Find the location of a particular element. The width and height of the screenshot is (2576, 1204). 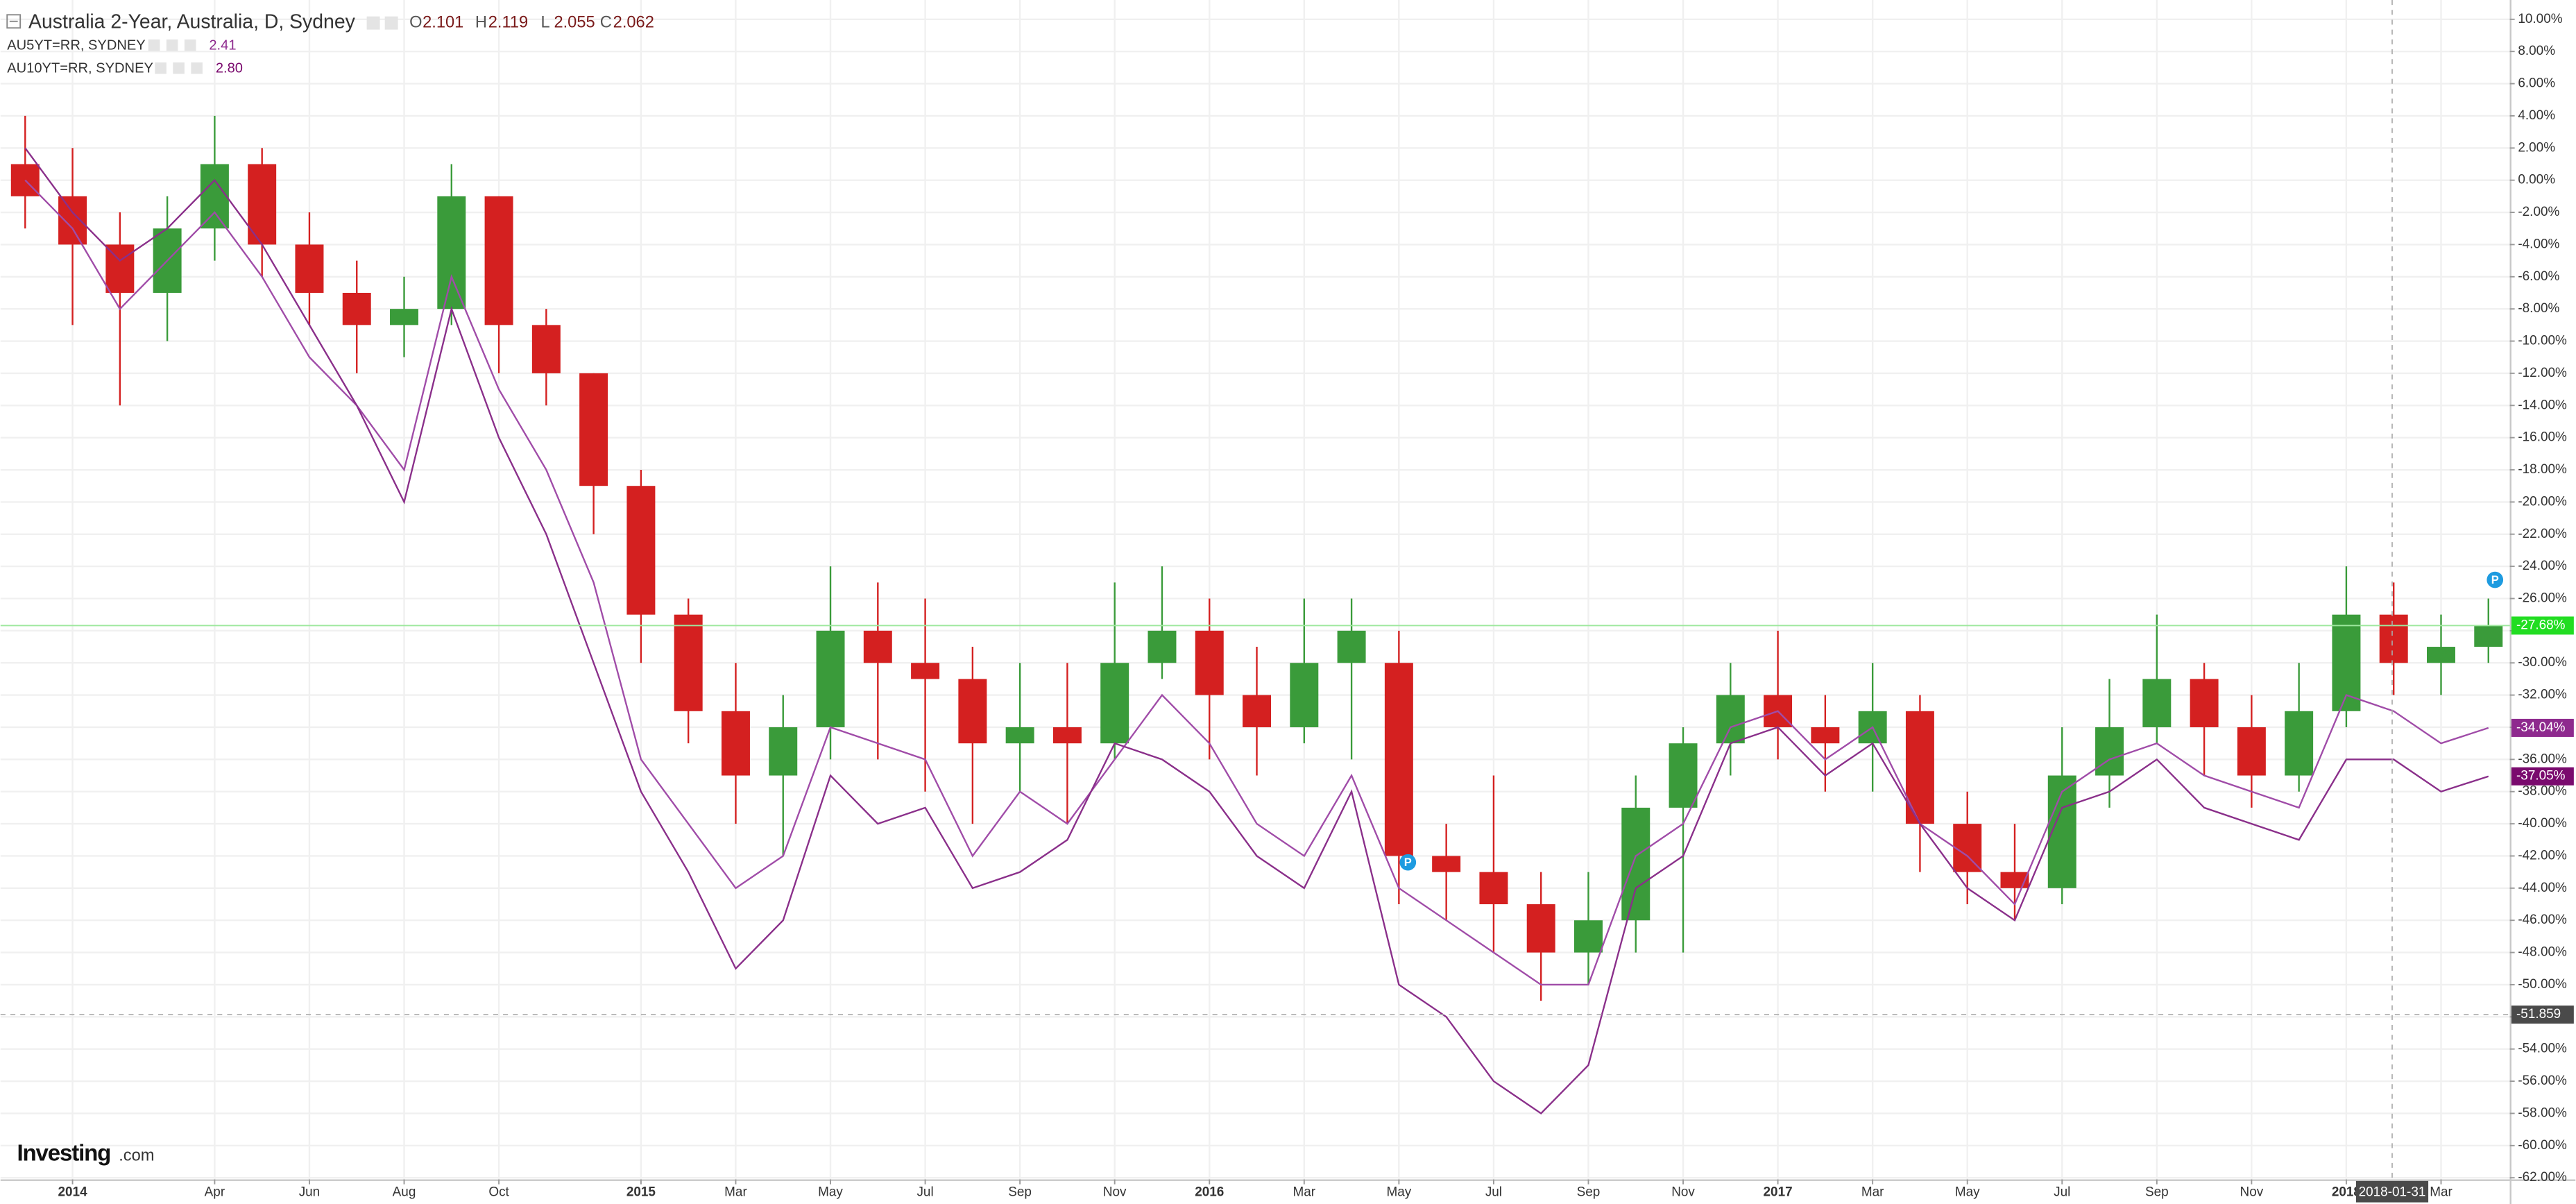

ohlc-value: 2.101 is located at coordinates (443, 22).